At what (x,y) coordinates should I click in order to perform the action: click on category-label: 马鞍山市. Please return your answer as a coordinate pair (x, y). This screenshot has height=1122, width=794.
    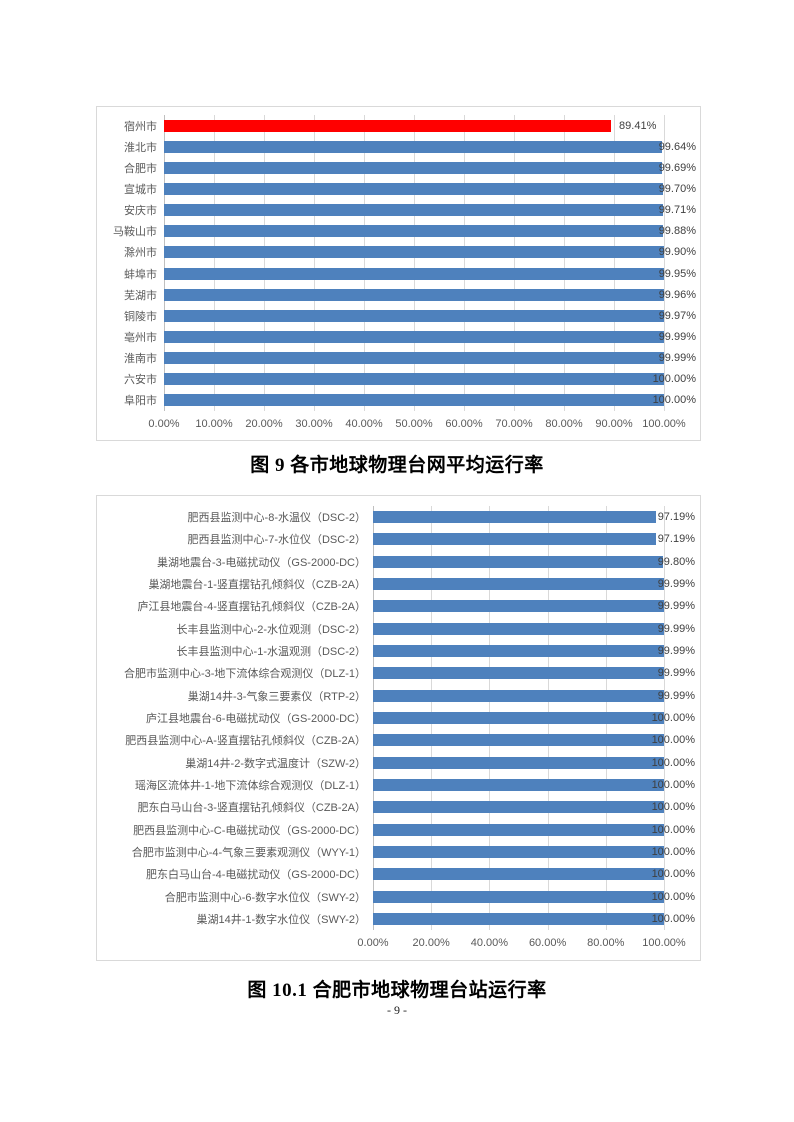
    Looking at the image, I should click on (135, 232).